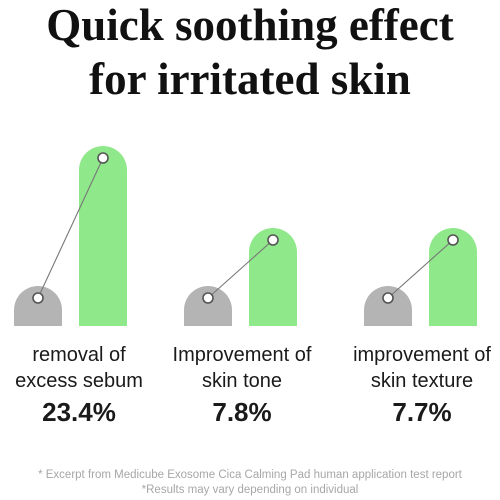 The height and width of the screenshot is (500, 500). What do you see at coordinates (242, 355) in the screenshot?
I see `category-label-line1-1: Improvement of` at bounding box center [242, 355].